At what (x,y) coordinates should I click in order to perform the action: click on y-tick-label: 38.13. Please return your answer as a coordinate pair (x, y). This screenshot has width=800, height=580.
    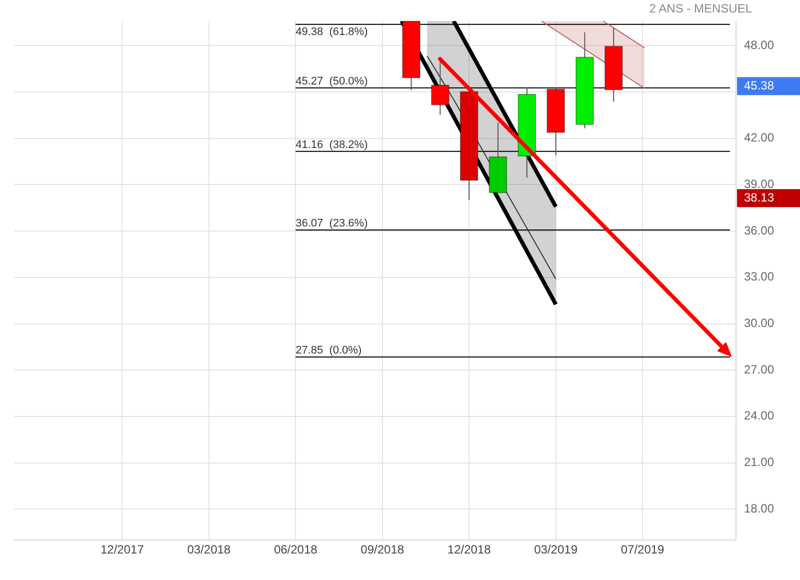
    Looking at the image, I should click on (759, 197).